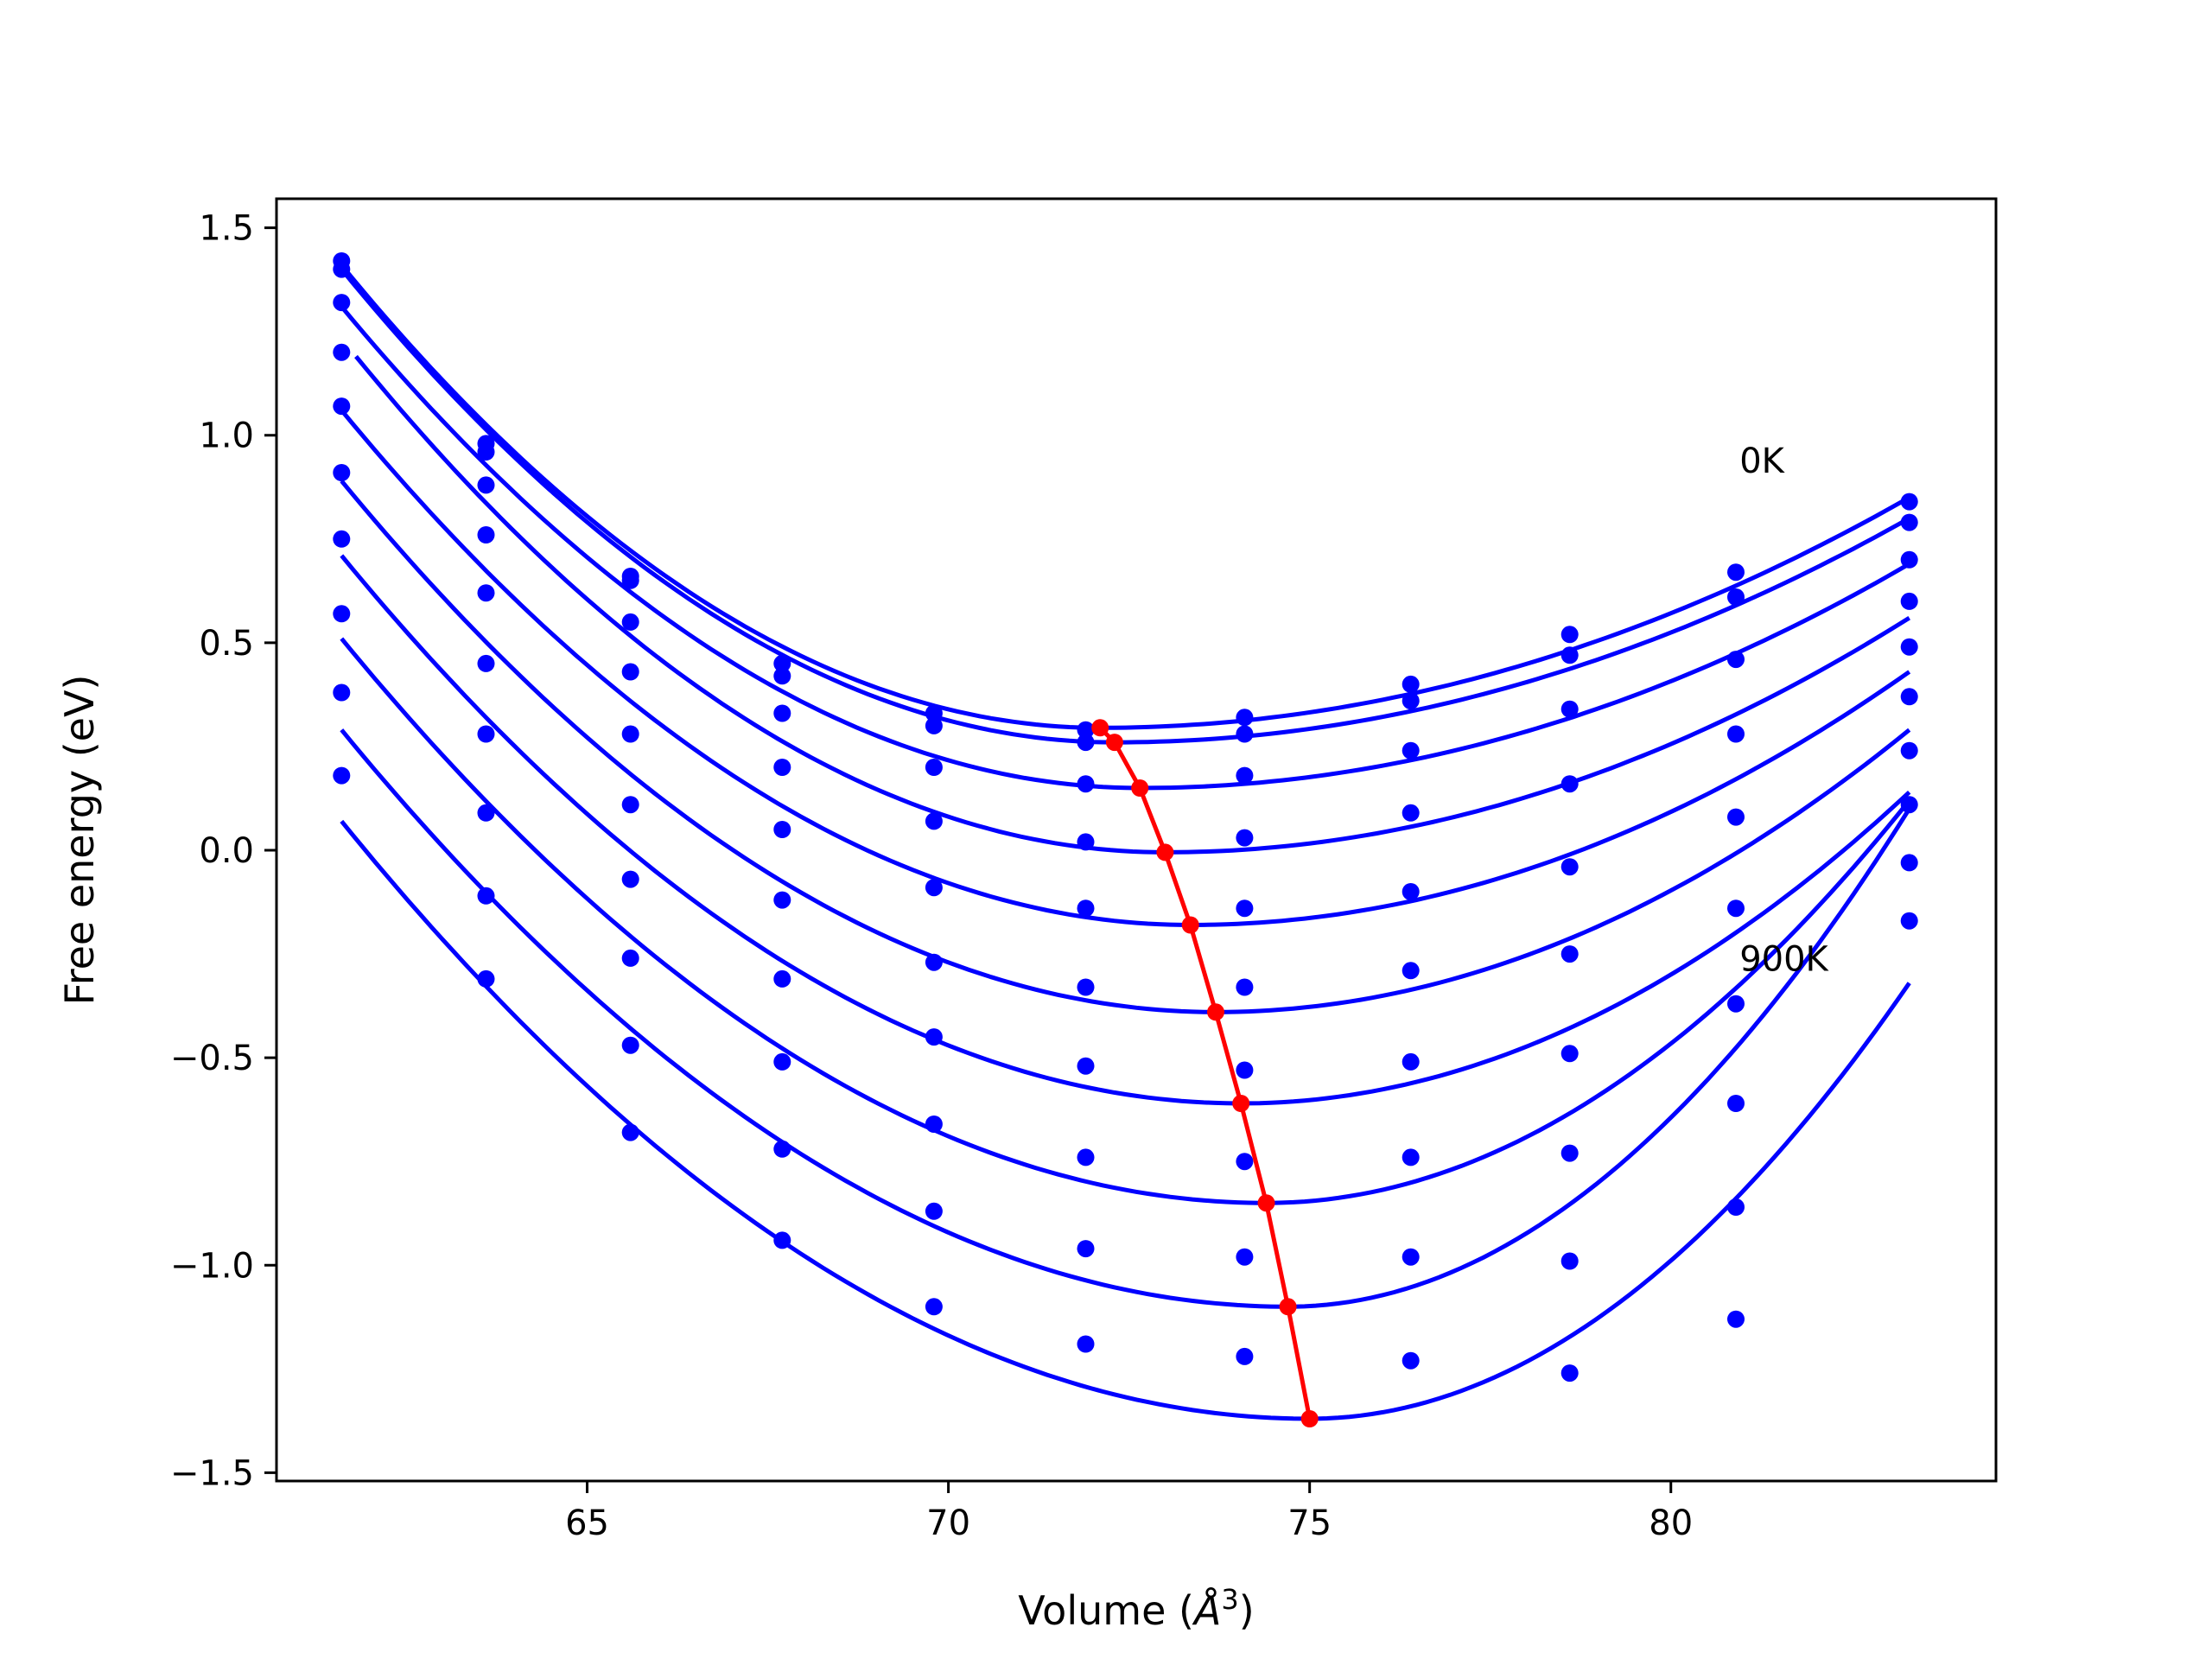  What do you see at coordinates (1205, 1073) in the screenshot?
I see `minimum-path-line` at bounding box center [1205, 1073].